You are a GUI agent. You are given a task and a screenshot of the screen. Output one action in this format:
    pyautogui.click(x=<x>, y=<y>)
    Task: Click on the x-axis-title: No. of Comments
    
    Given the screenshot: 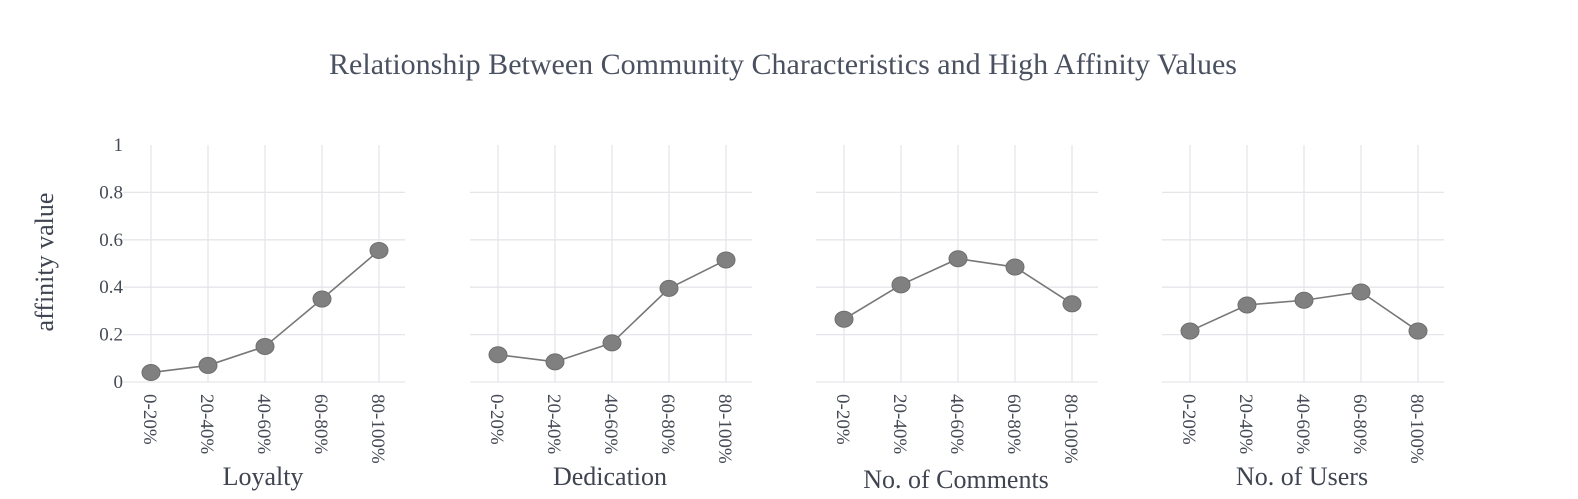 What is the action you would take?
    pyautogui.click(x=956, y=479)
    